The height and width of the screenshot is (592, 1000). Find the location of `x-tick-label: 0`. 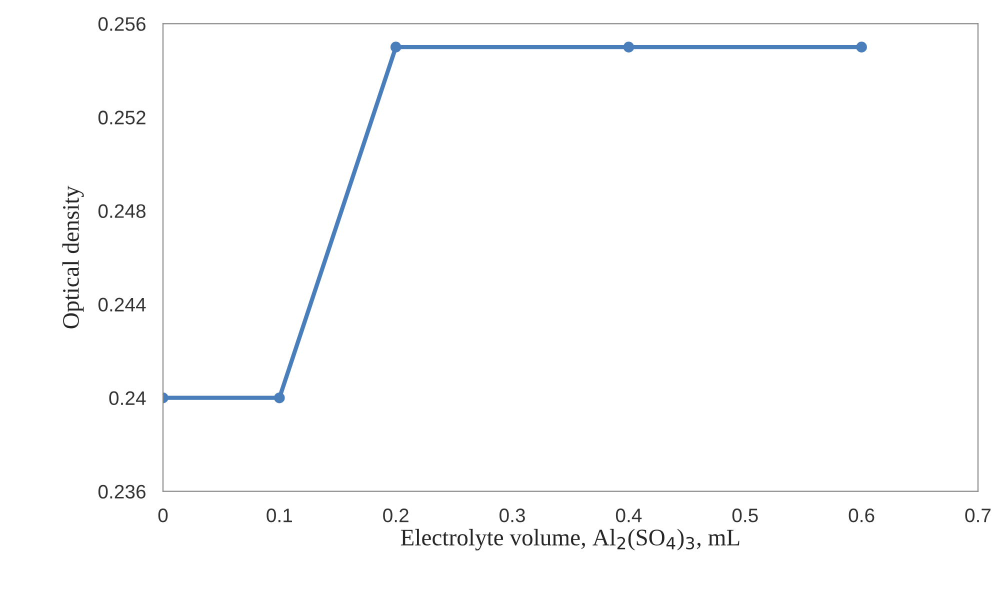

x-tick-label: 0 is located at coordinates (163, 515).